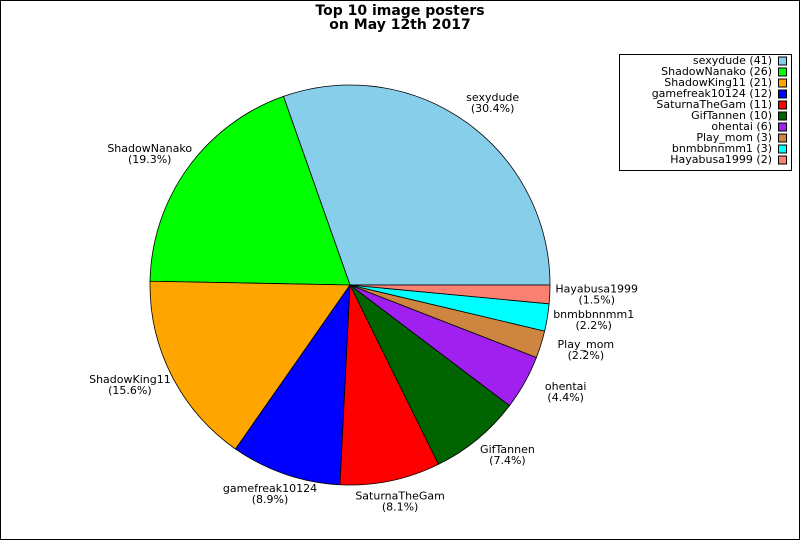 This screenshot has width=800, height=540. What do you see at coordinates (270, 488) in the screenshot?
I see `slice-label: gamefreak10124` at bounding box center [270, 488].